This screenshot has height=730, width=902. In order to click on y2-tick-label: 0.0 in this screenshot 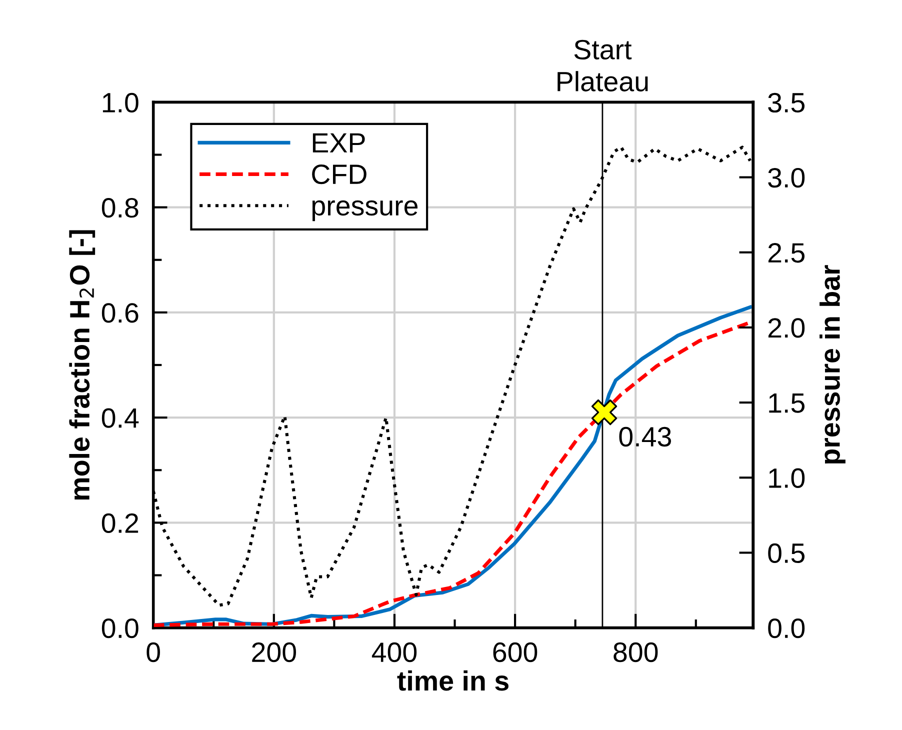, I will do `click(786, 628)`.